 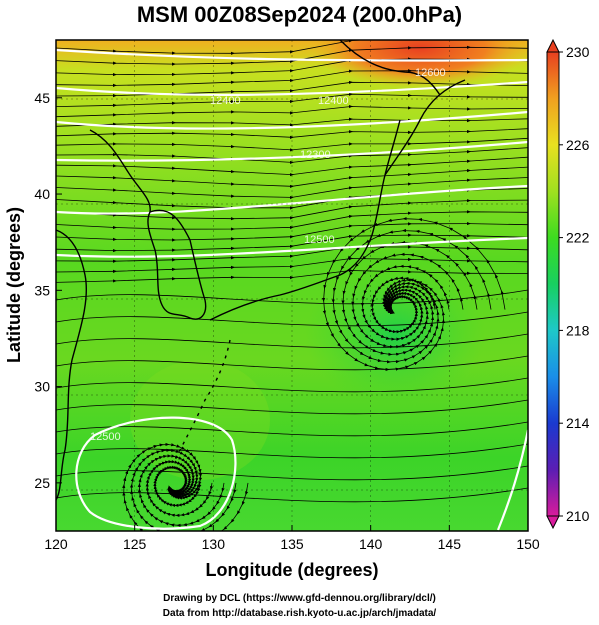 I want to click on colorbar: 230 226 222 218 214 210, so click(x=568, y=284).